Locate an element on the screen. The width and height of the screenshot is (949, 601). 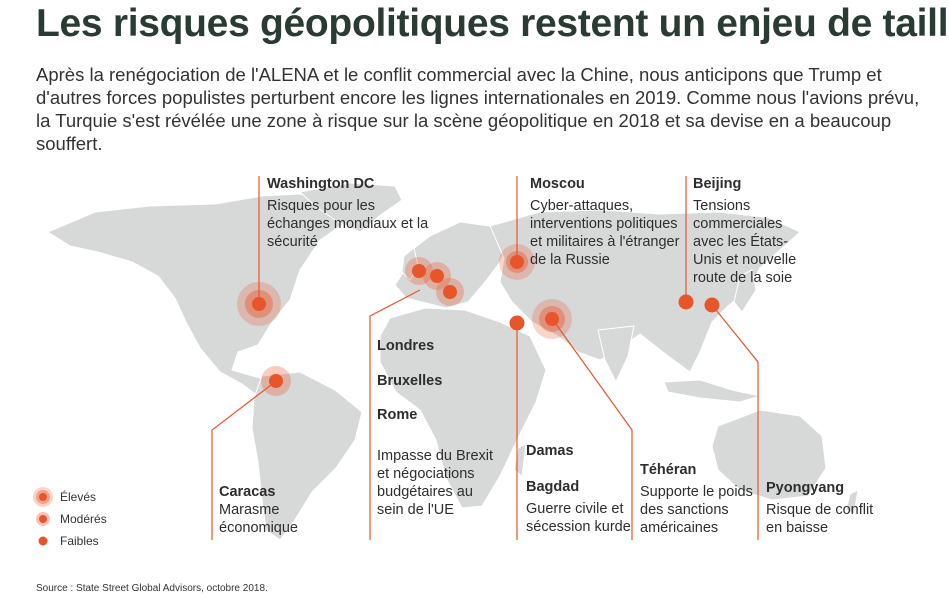
risk-markers is located at coordinates (478, 320).